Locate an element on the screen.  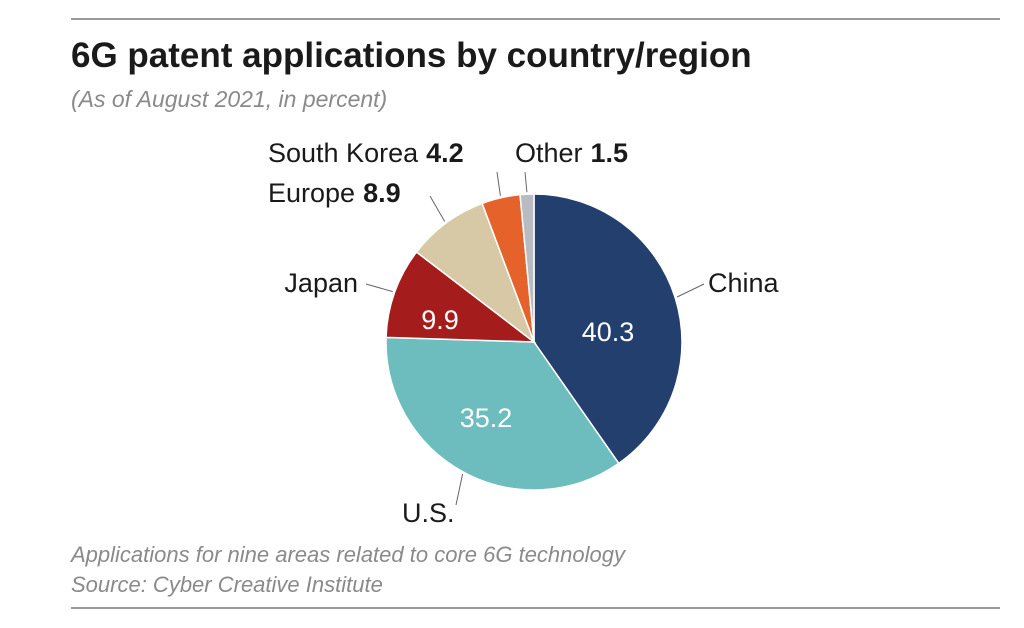
leader-u-s is located at coordinates (459, 489).